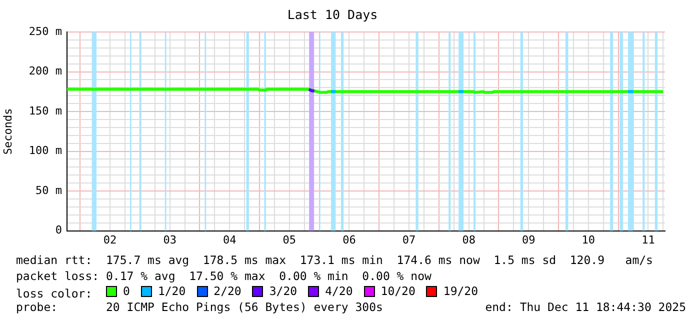  What do you see at coordinates (45, 31) in the screenshot?
I see `y-tick-label: 250 m` at bounding box center [45, 31].